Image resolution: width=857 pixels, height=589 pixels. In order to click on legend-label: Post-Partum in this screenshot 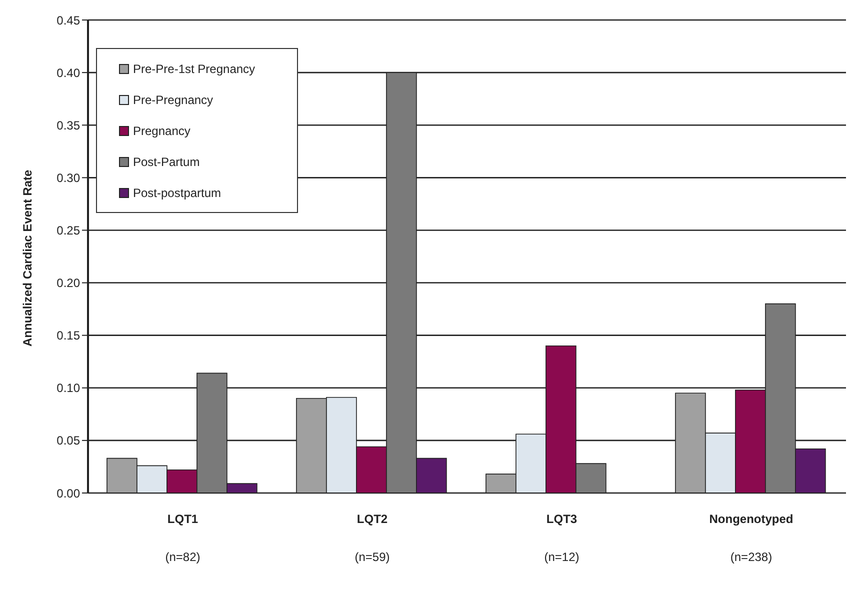, I will do `click(166, 161)`.